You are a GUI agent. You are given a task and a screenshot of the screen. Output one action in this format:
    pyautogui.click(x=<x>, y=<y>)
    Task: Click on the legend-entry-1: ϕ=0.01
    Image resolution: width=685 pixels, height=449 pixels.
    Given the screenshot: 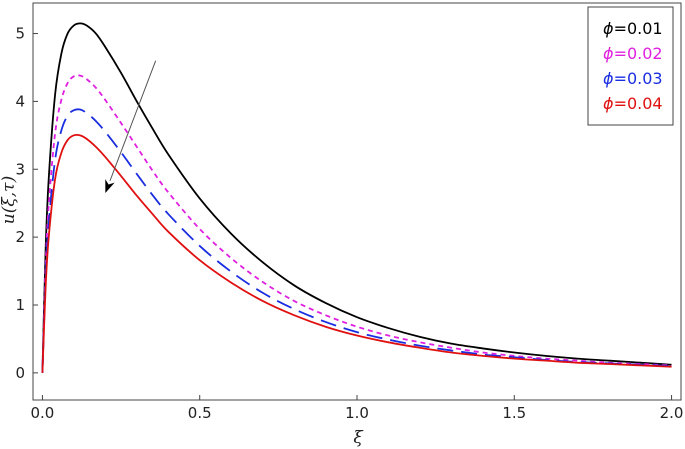 What is the action you would take?
    pyautogui.click(x=633, y=28)
    